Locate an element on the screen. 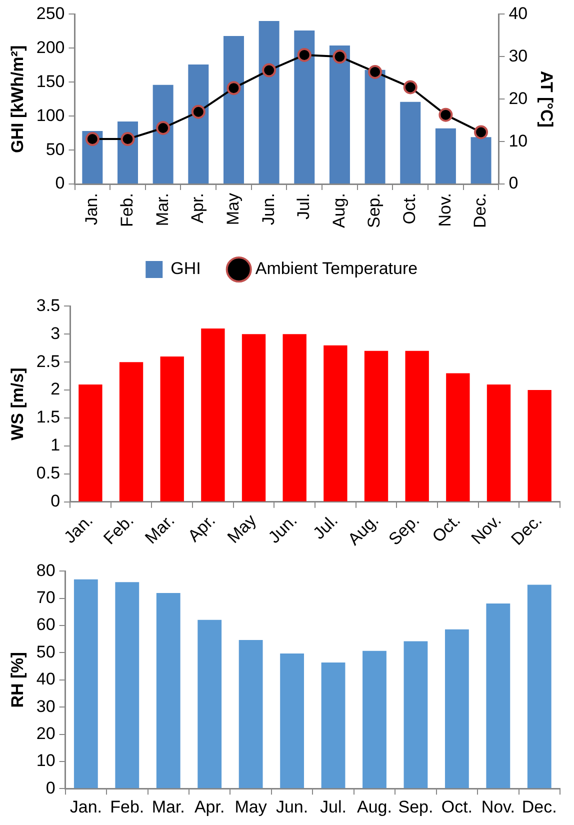 This screenshot has height=825, width=574. y-tick-label: 40 is located at coordinates (46, 679).